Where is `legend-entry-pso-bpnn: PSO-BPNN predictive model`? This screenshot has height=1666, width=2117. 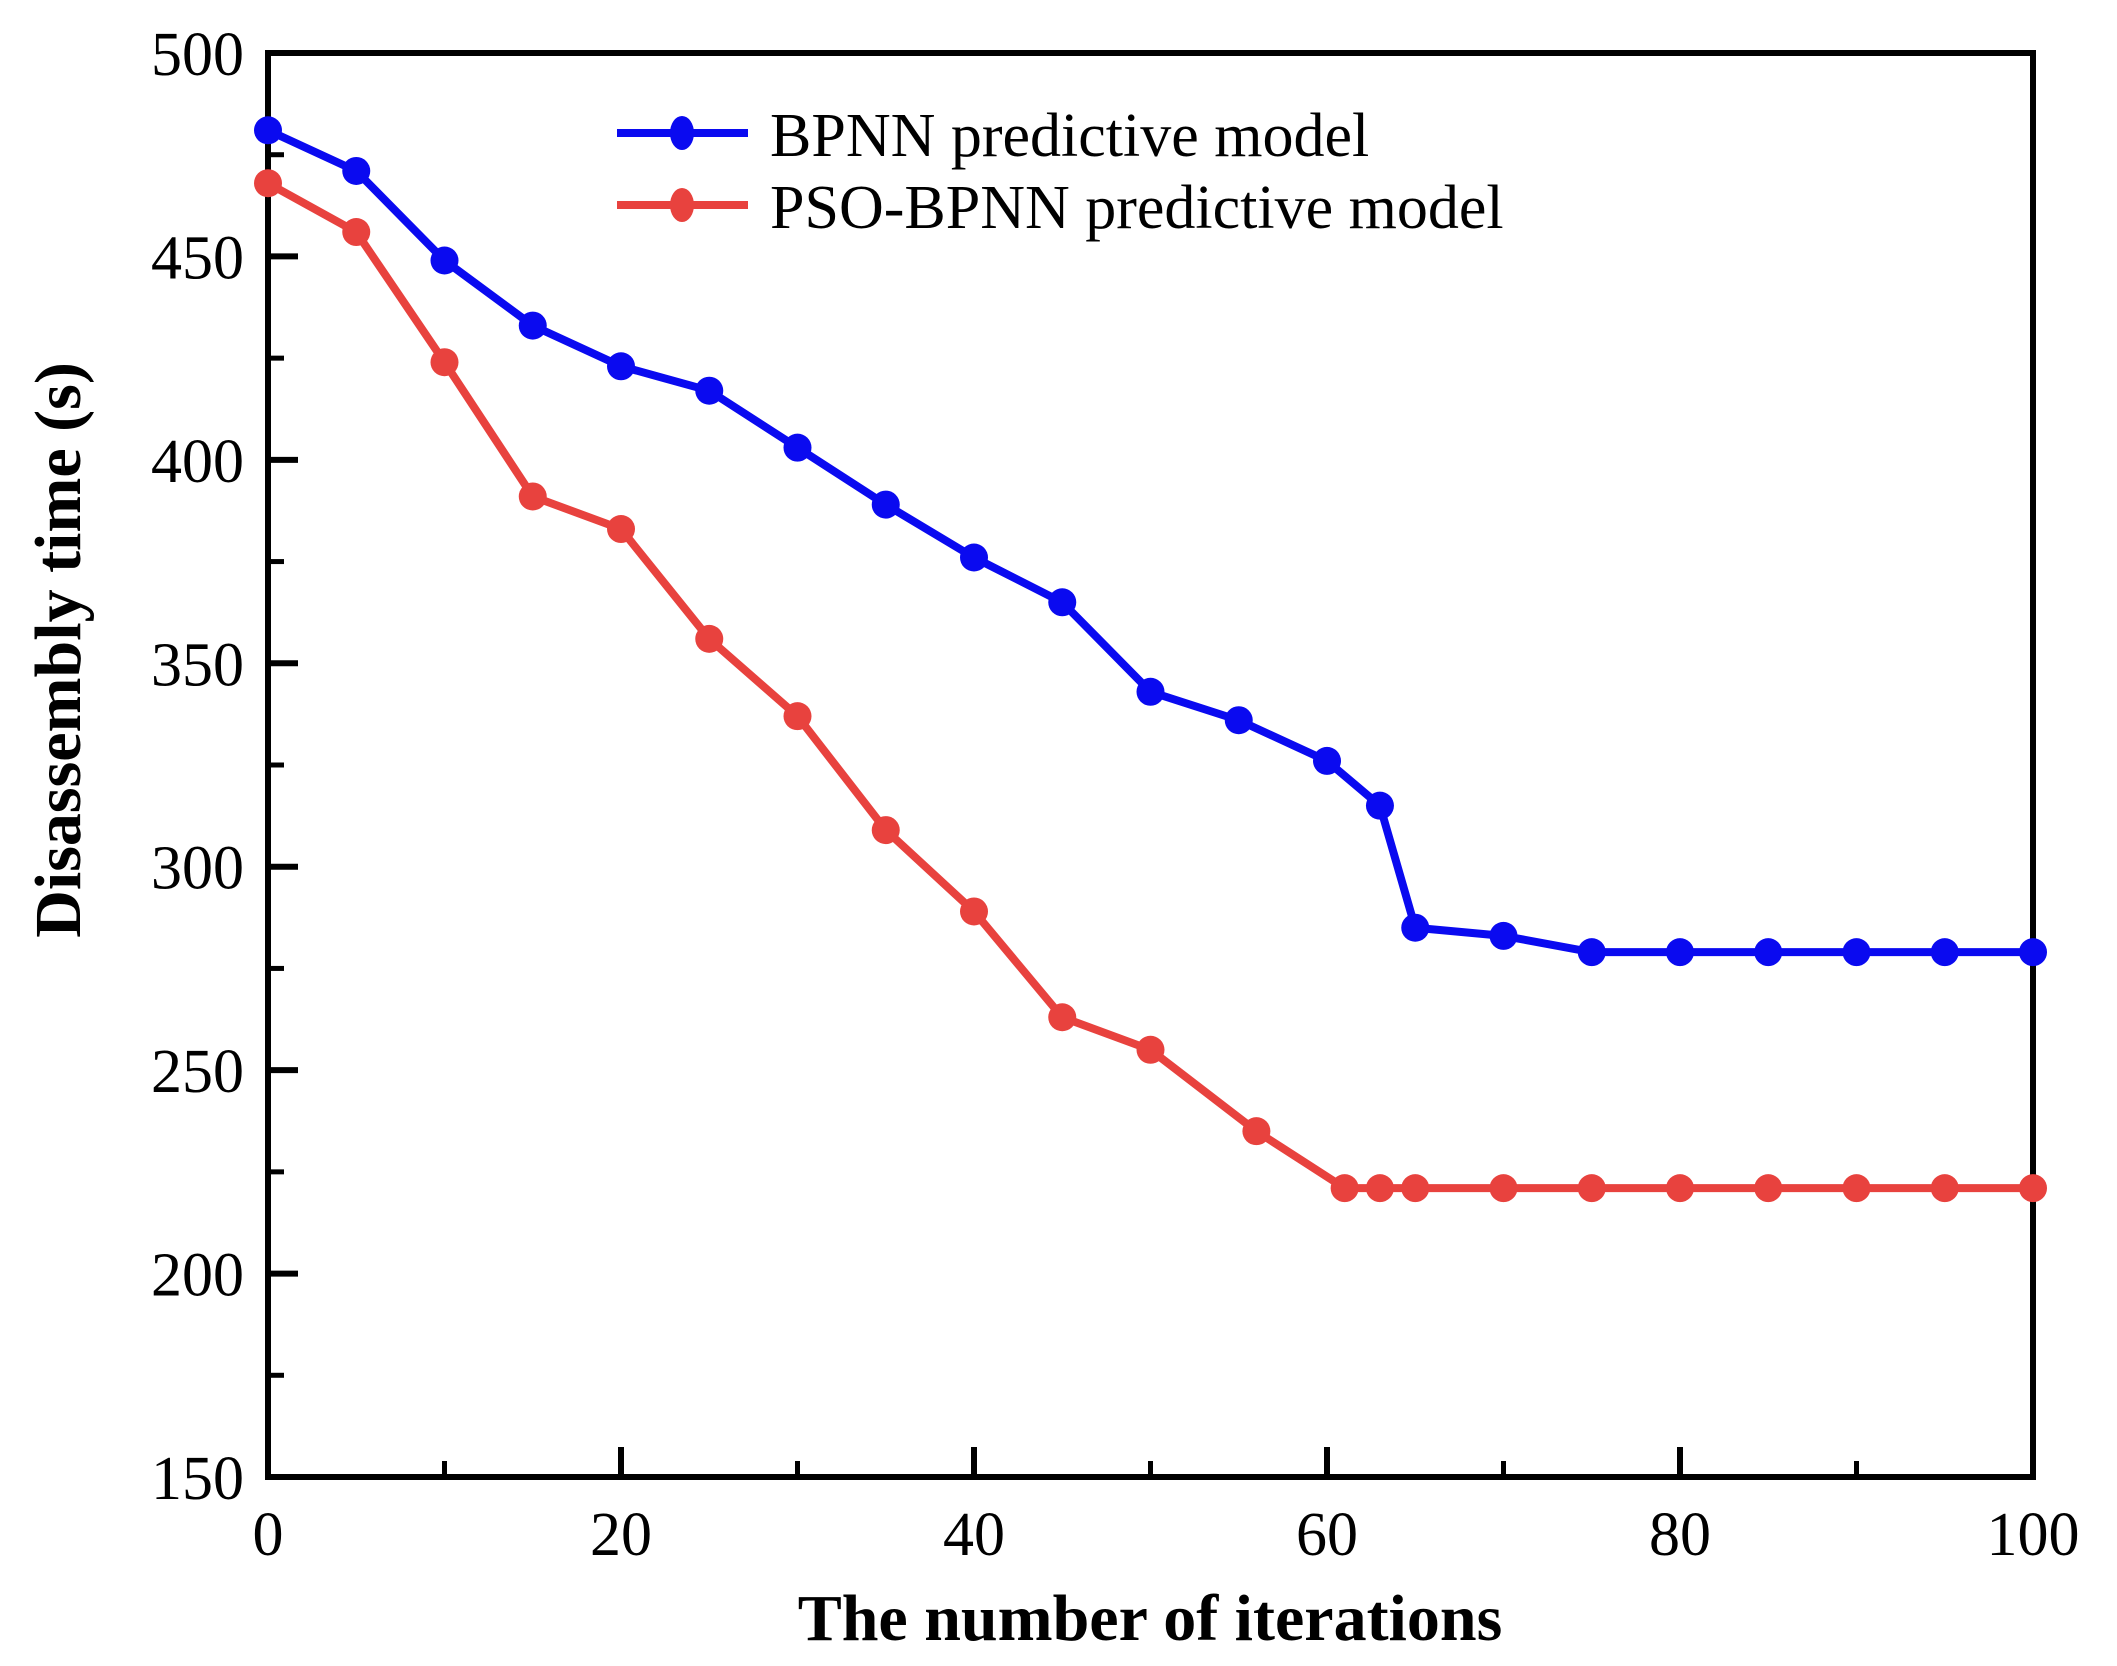 legend-entry-pso-bpnn: PSO-BPNN predictive model is located at coordinates (1060, 208).